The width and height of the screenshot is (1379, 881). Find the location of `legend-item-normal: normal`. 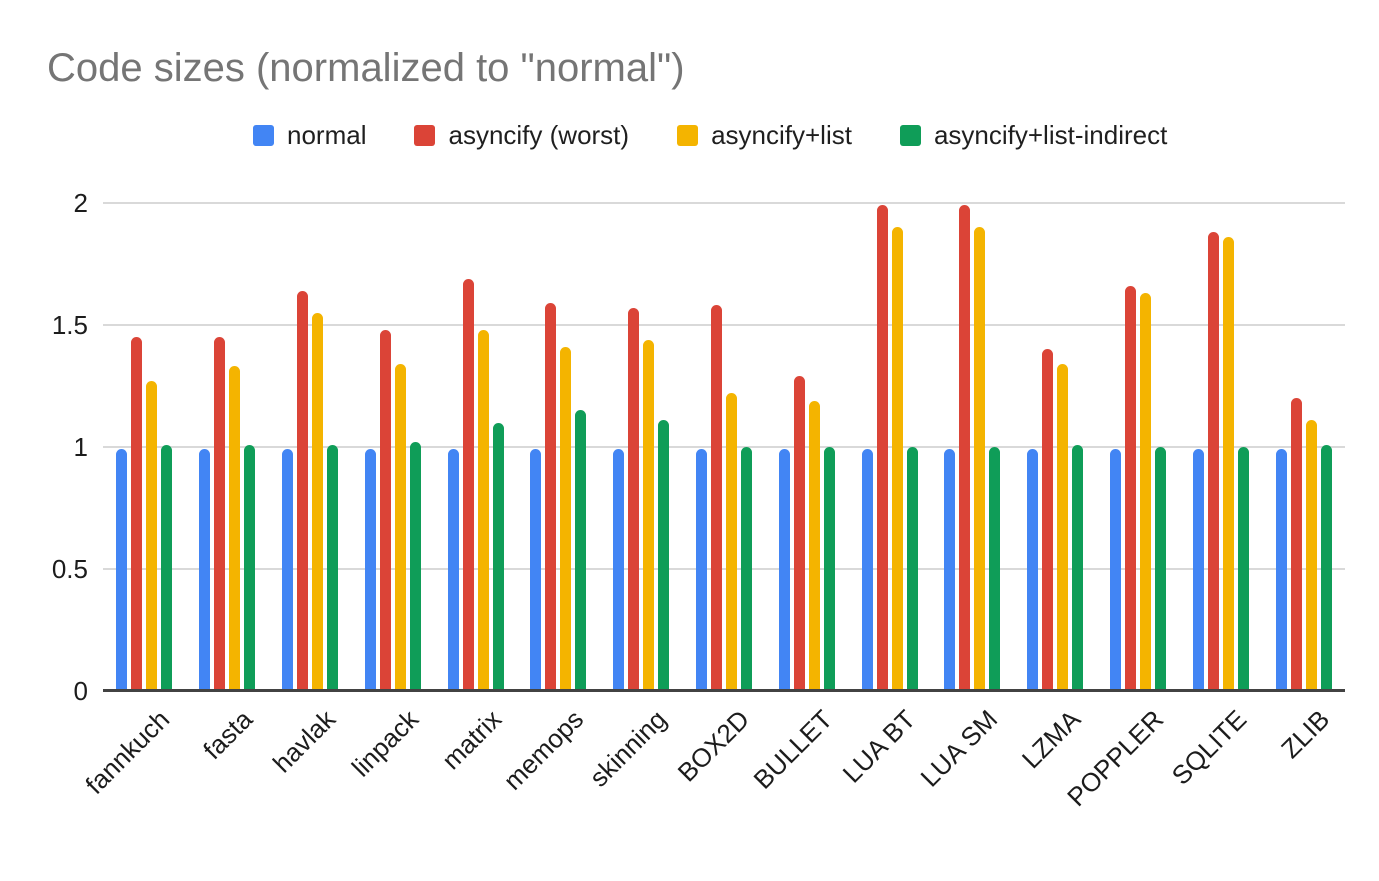

legend-item-normal: normal is located at coordinates (309, 135).